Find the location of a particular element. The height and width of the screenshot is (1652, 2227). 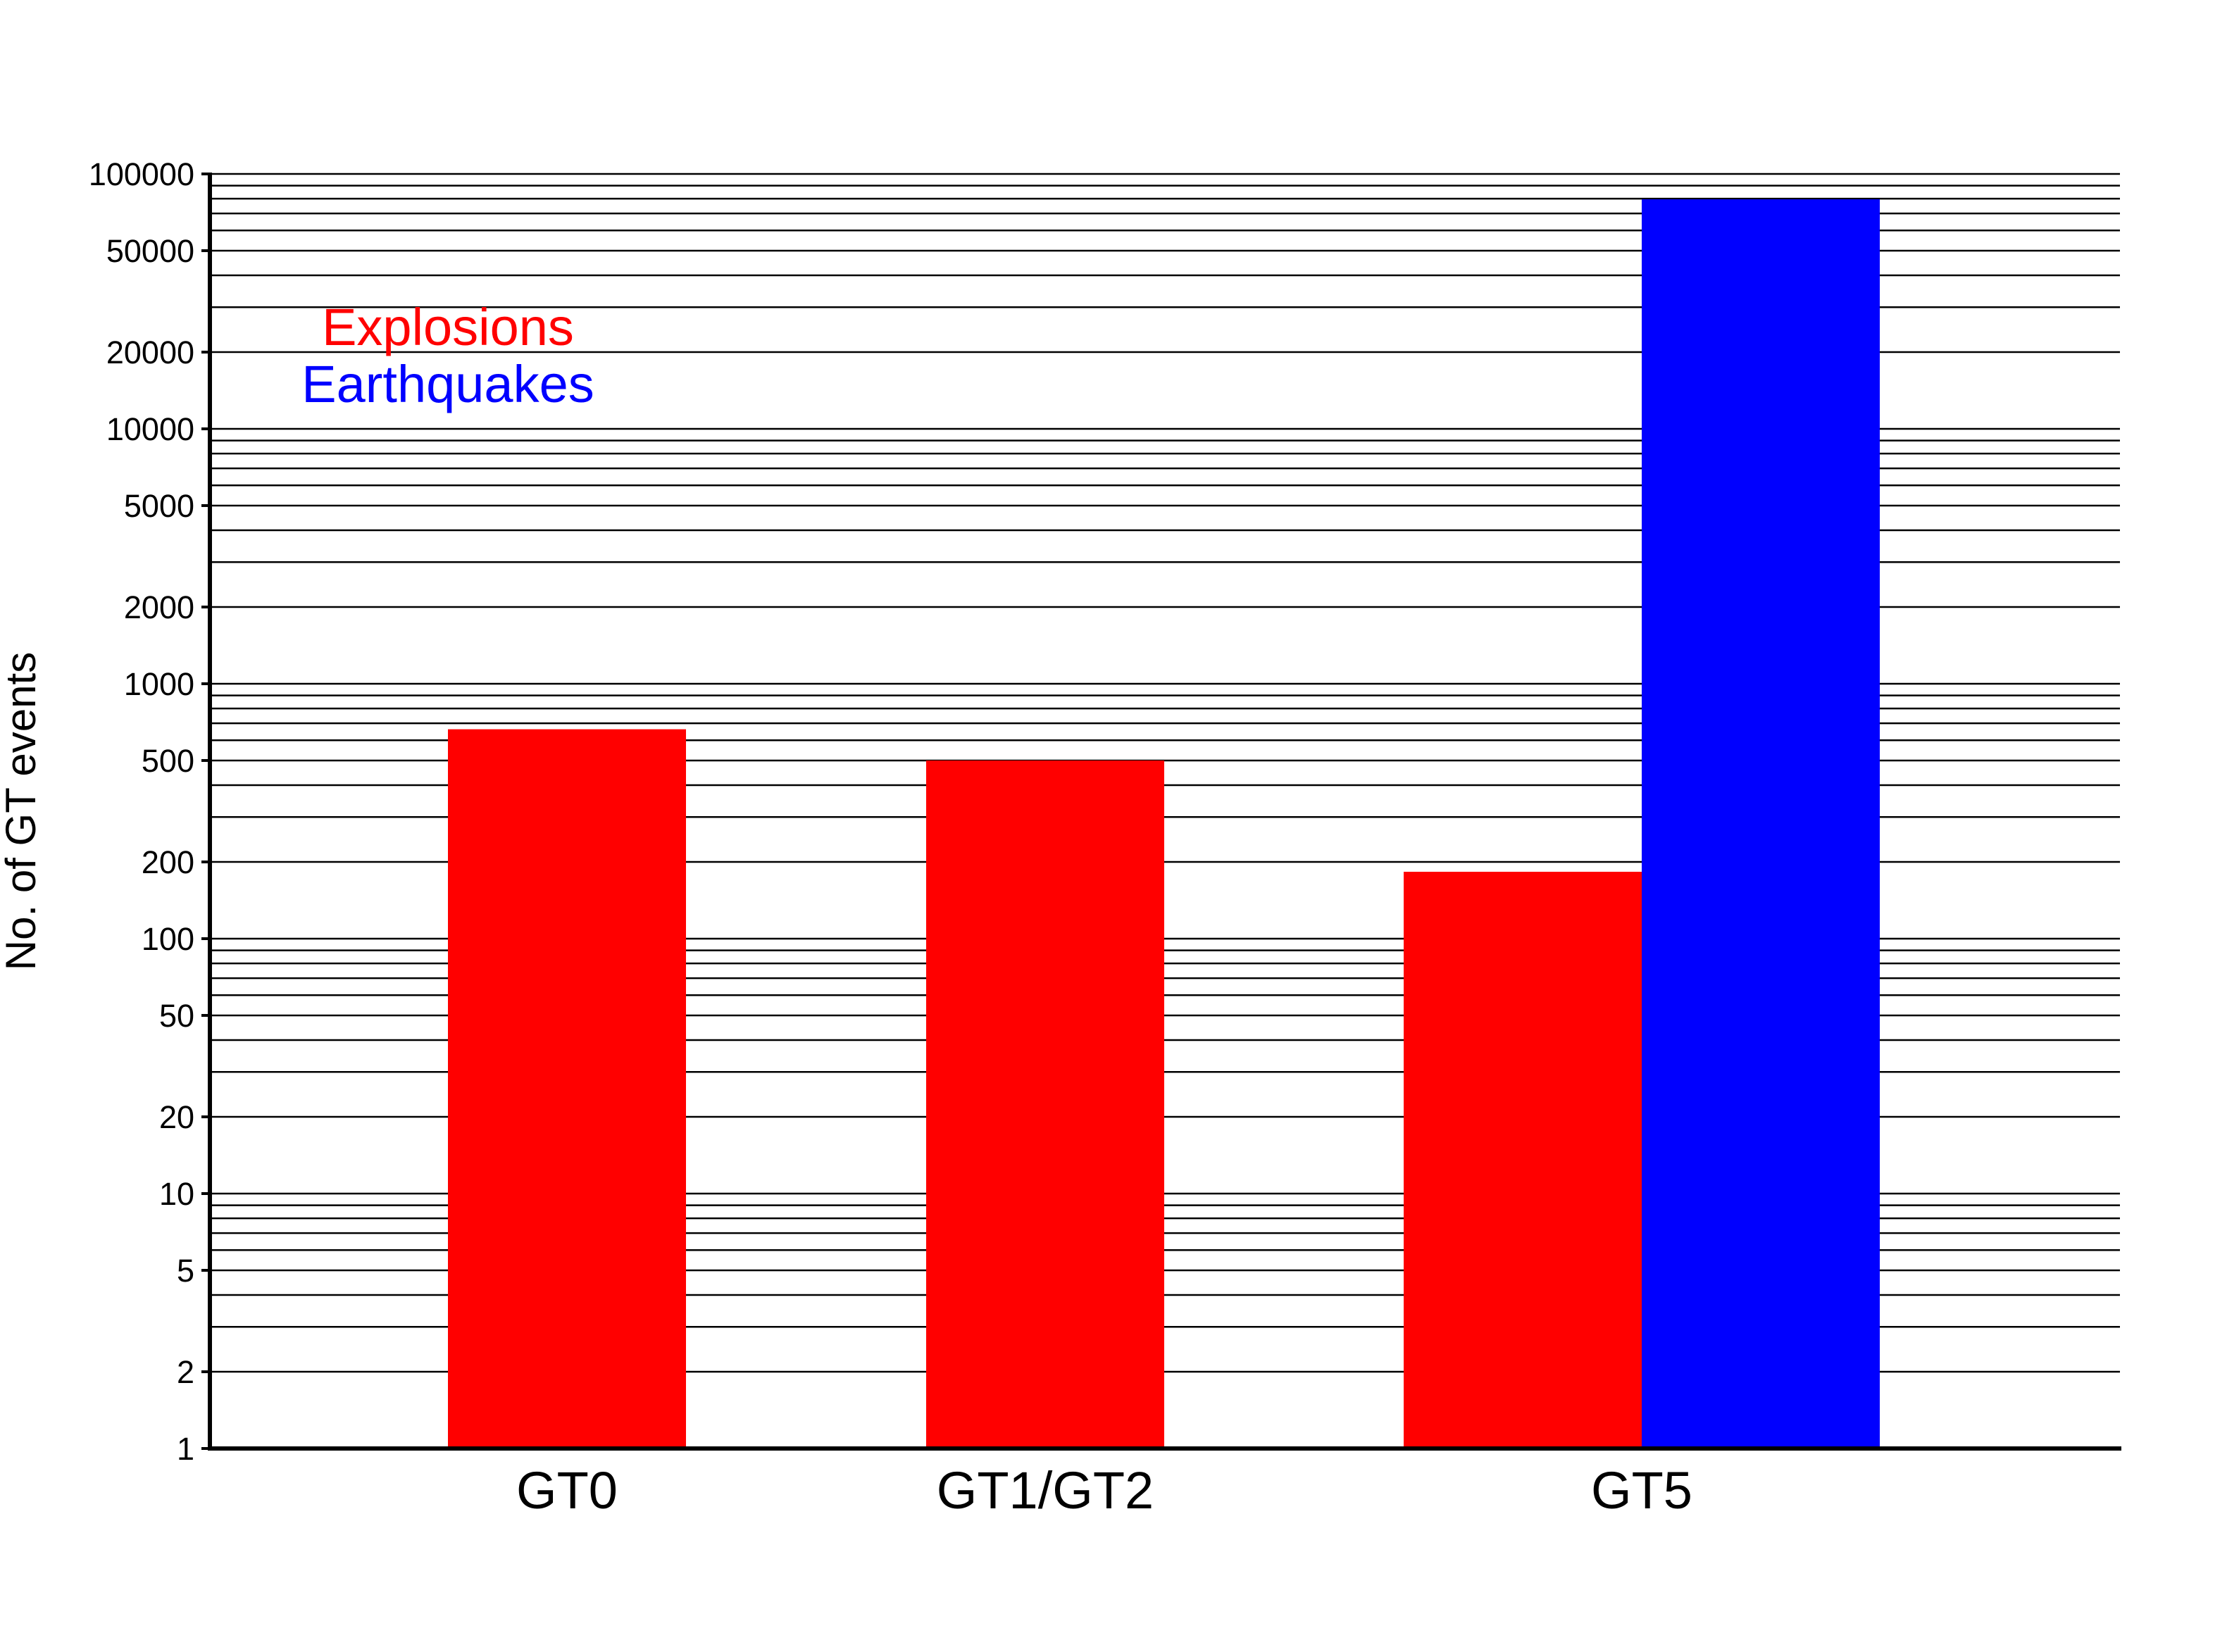

x-tick-label: GT0 is located at coordinates (567, 1490).